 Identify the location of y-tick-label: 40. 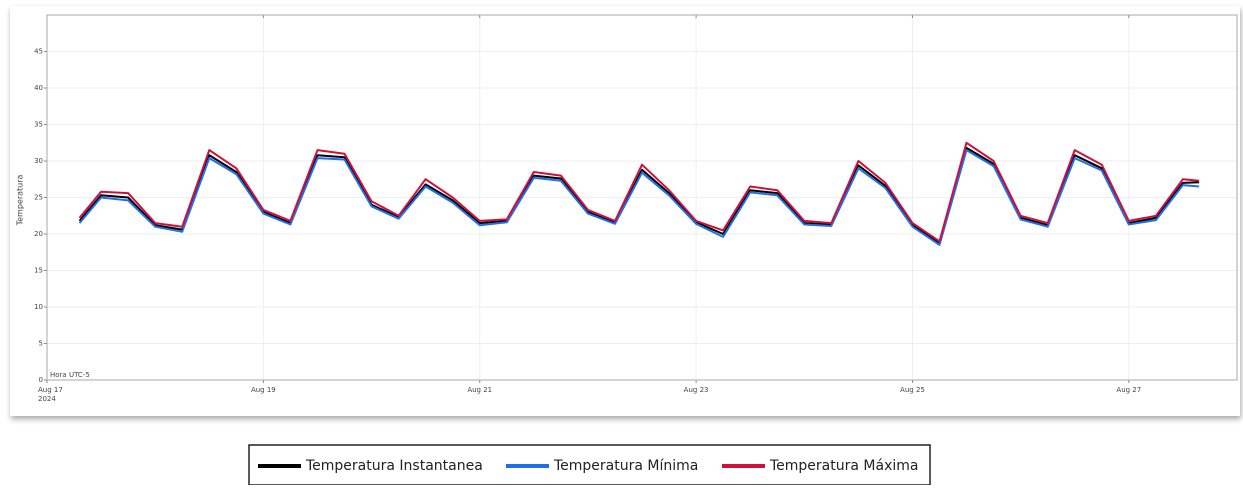
(38, 88).